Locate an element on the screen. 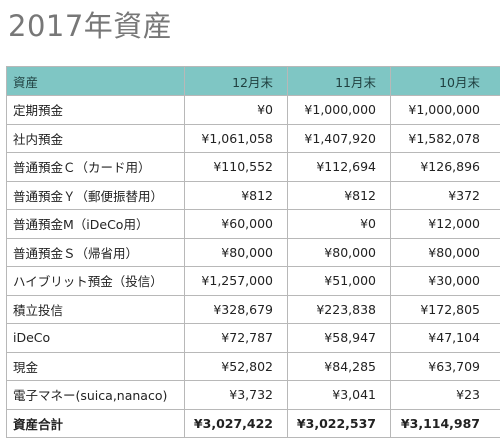 This screenshot has height=445, width=500. table-row: 電子マネー(suica,nanaco) ¥3,732 ¥3,041 ¥23 is located at coordinates (253, 395).